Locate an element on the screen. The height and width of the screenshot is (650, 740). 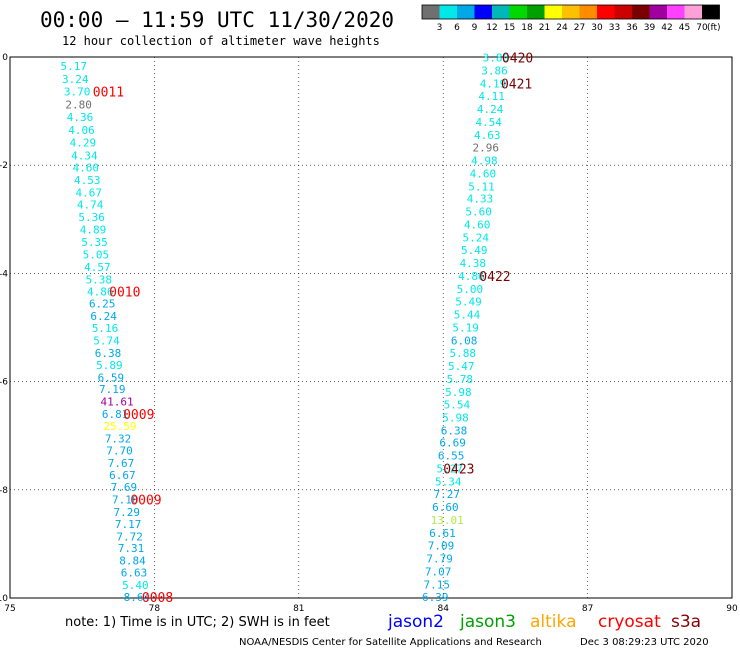
wave-height-point: 7.10 is located at coordinates (125, 500).